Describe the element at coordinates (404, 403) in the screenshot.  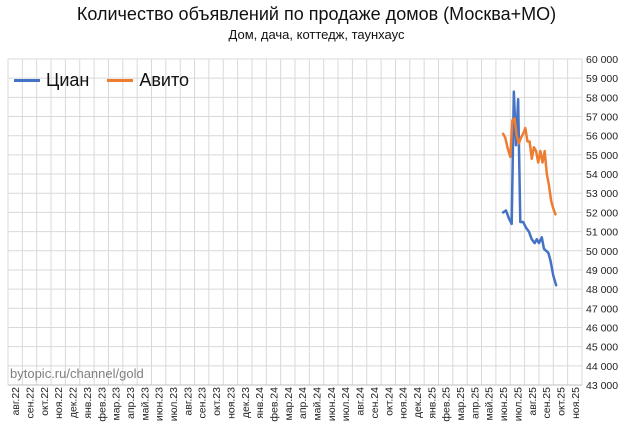
I see `x-tick-label: ноя.24` at that location.